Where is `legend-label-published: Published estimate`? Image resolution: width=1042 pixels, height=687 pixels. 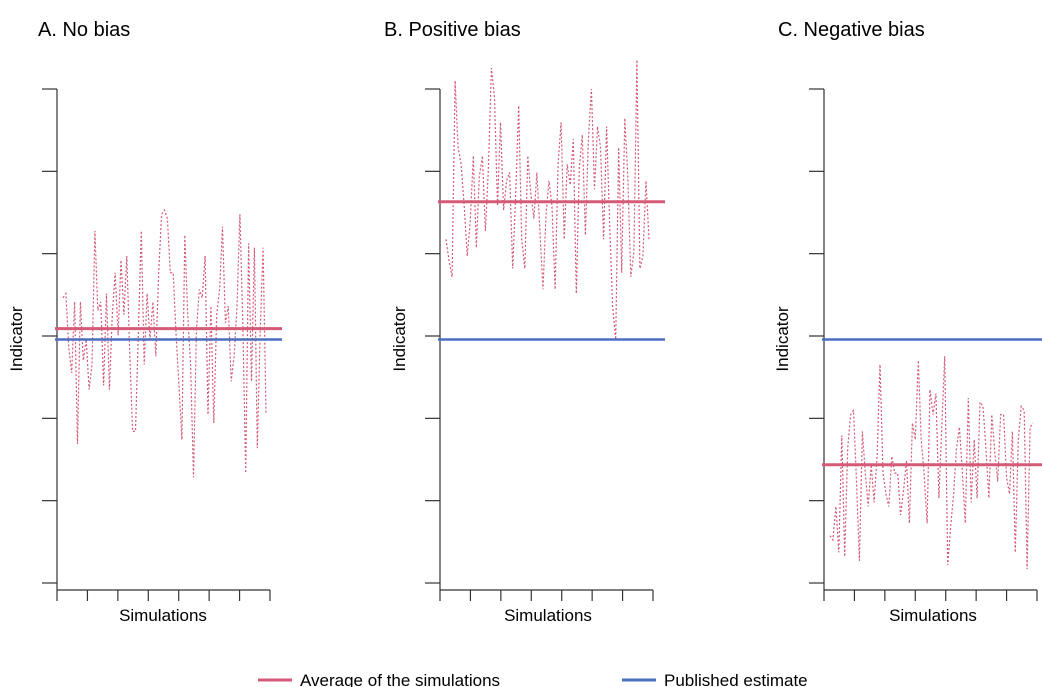
legend-label-published: Published estimate is located at coordinates (736, 679).